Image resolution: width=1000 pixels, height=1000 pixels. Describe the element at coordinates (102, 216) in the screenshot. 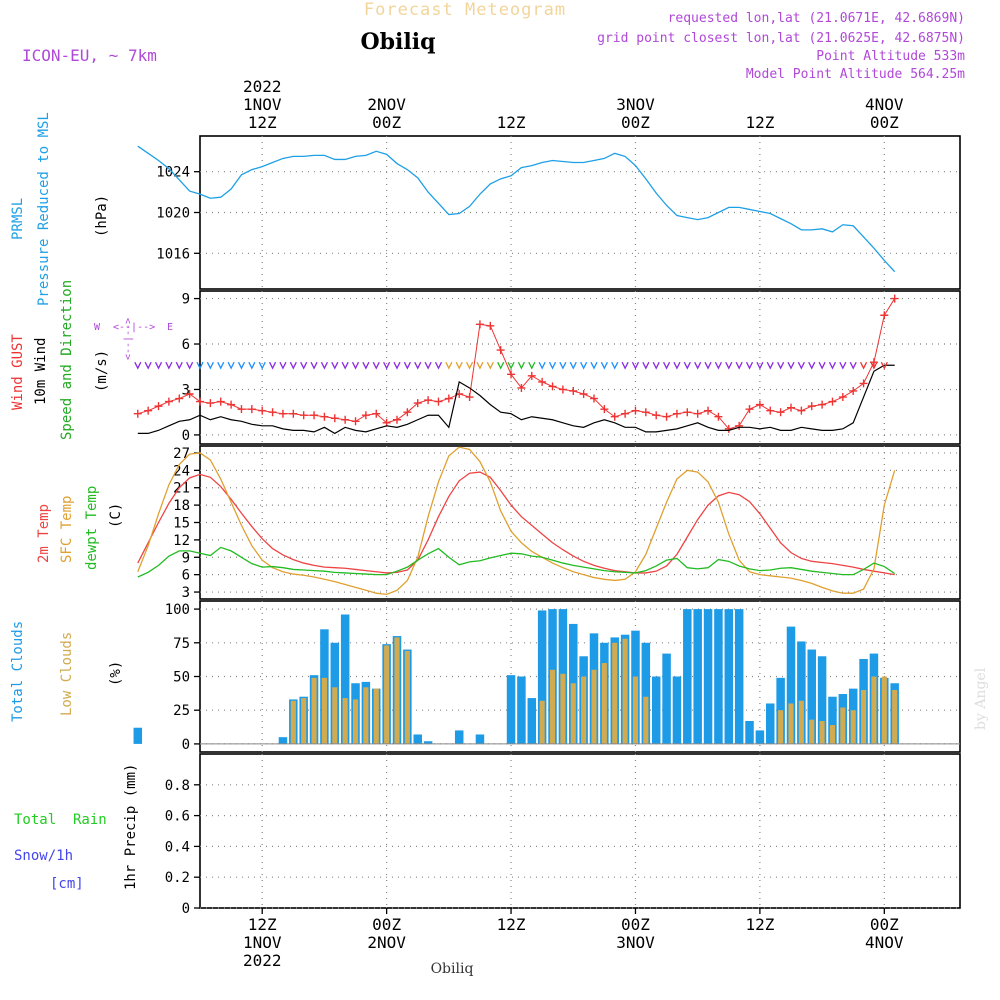

I see `prmsl-unit: (hPa)` at that location.